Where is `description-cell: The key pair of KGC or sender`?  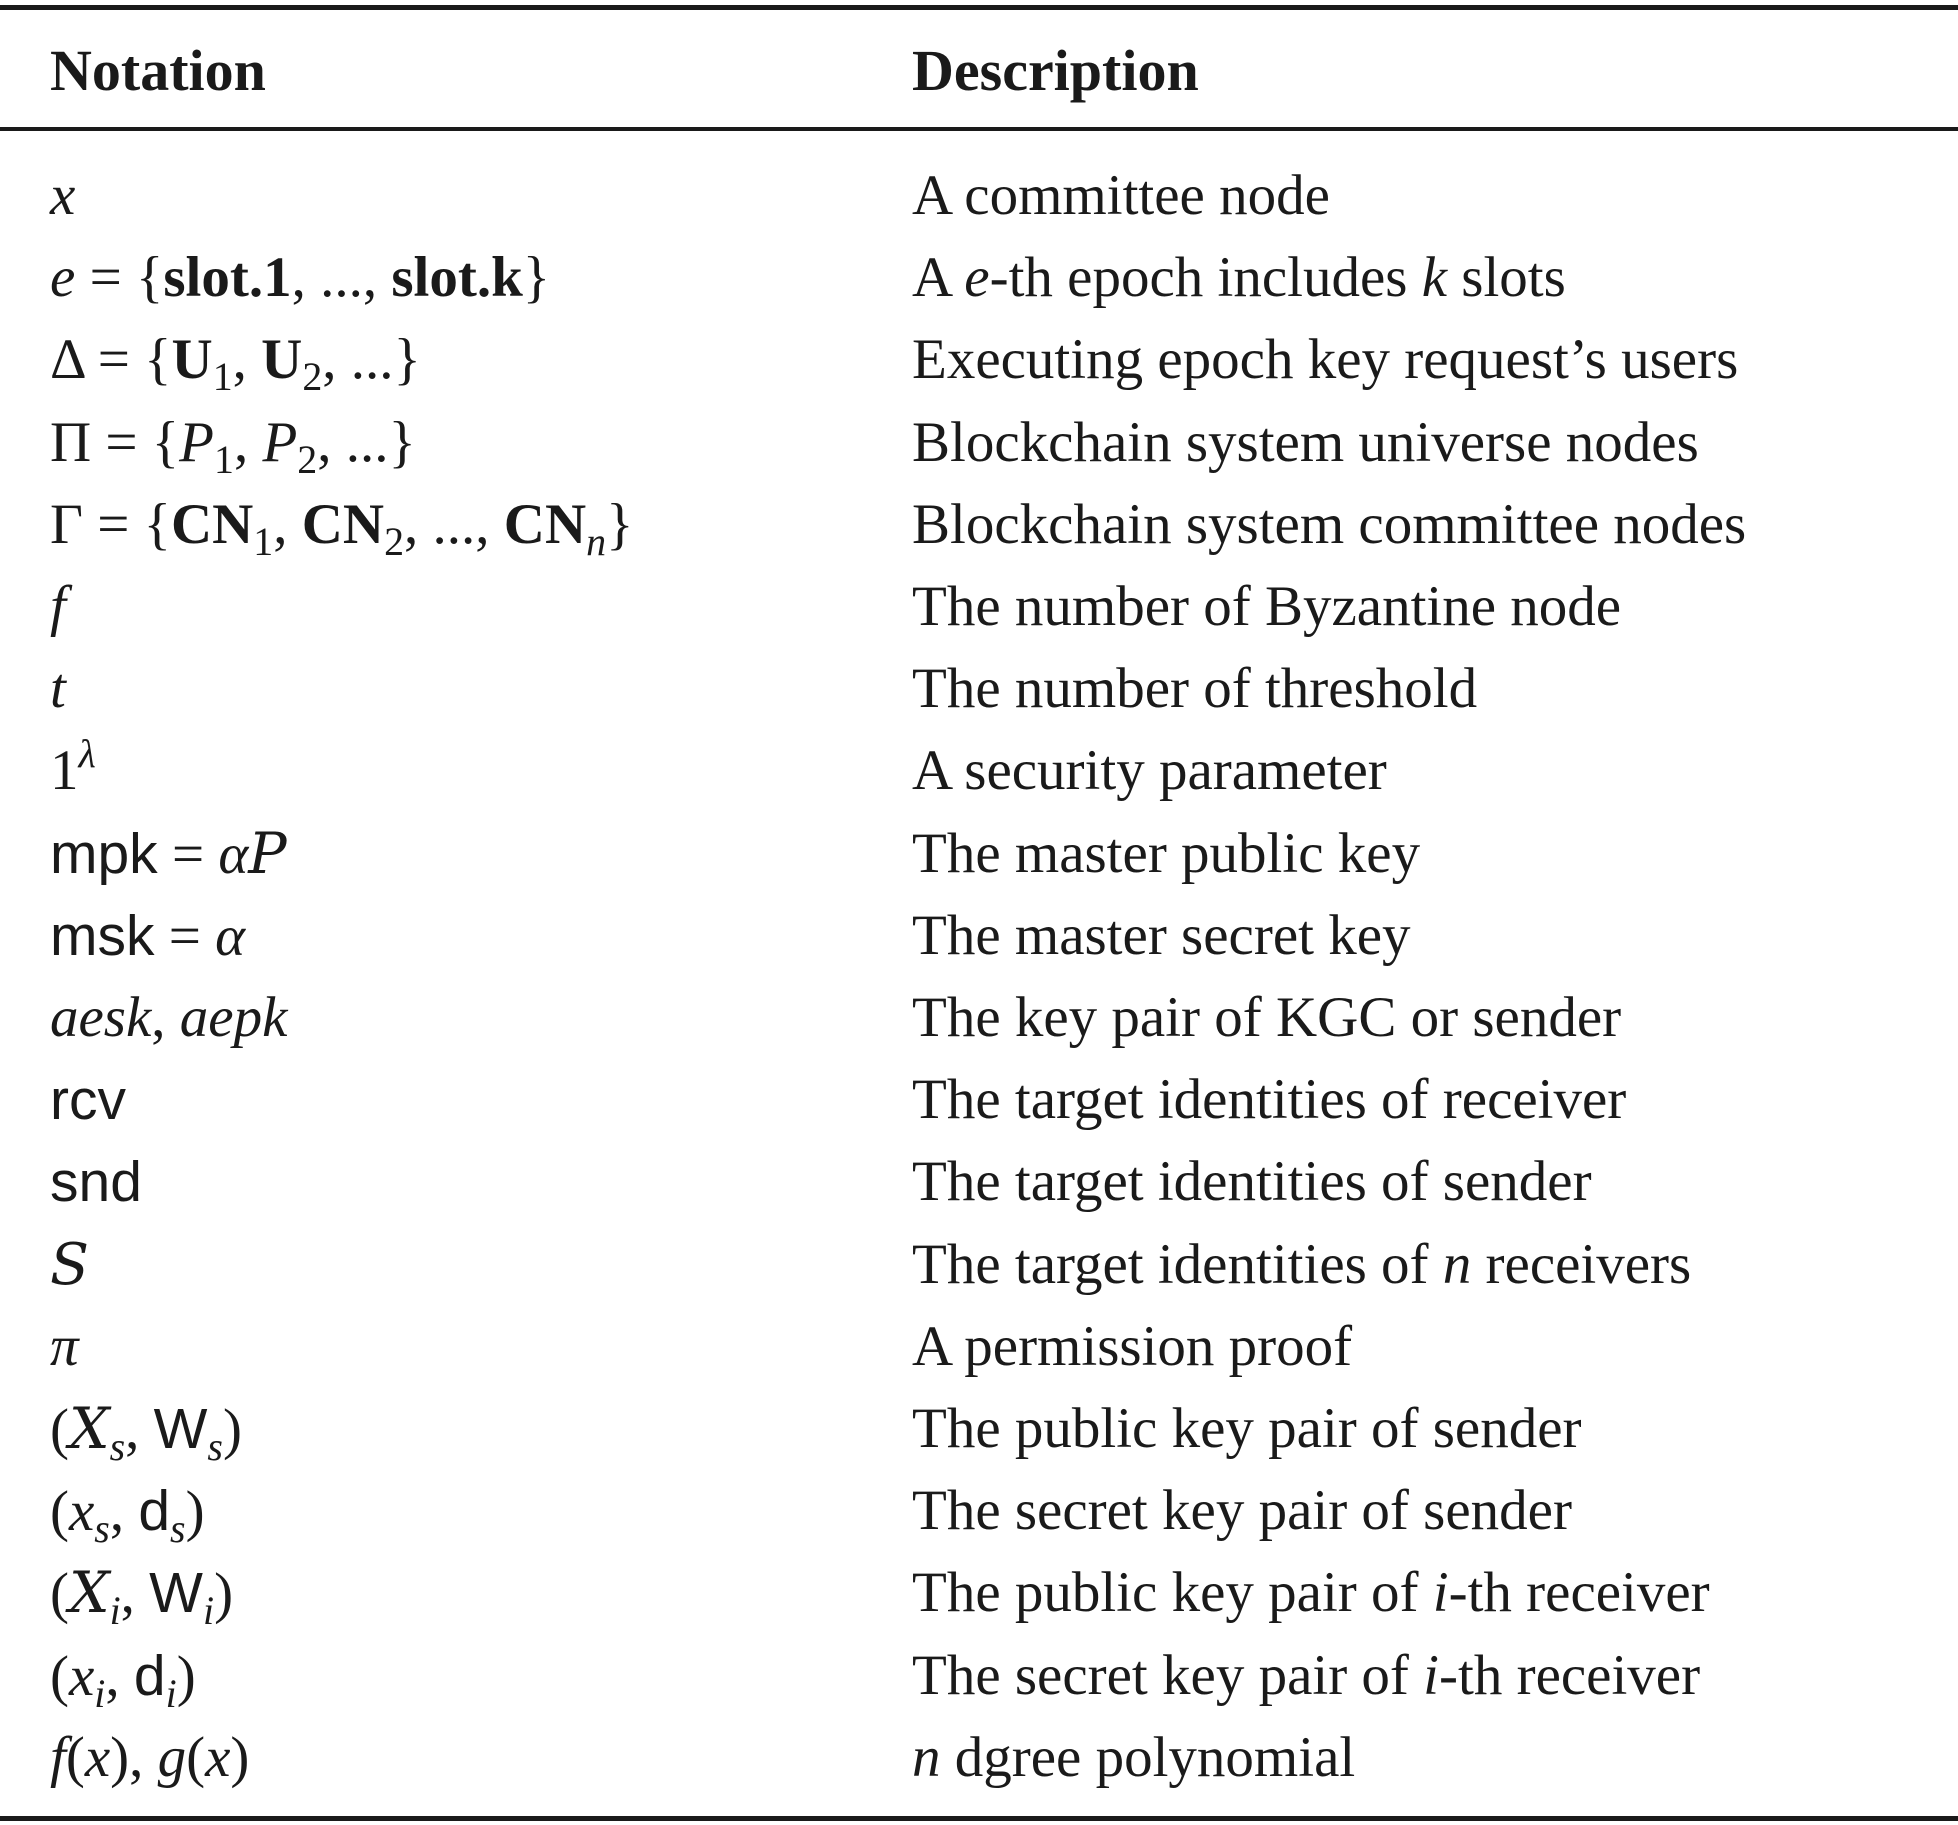 description-cell: The key pair of KGC or sender is located at coordinates (1266, 1018).